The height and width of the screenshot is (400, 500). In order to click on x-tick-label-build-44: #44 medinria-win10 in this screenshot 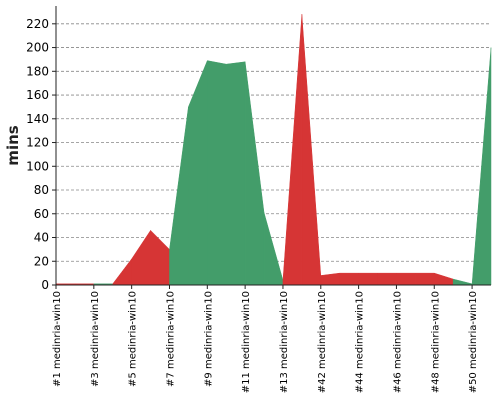, I will do `click(360, 342)`.